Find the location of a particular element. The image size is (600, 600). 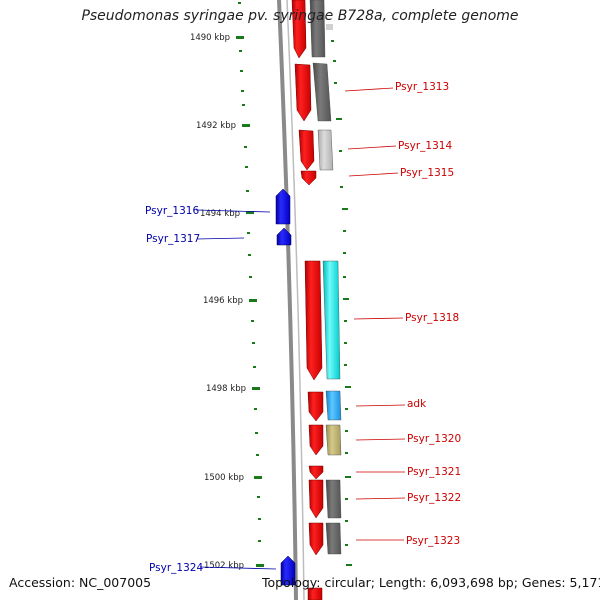

right-tick-dots is located at coordinates (341, 303).